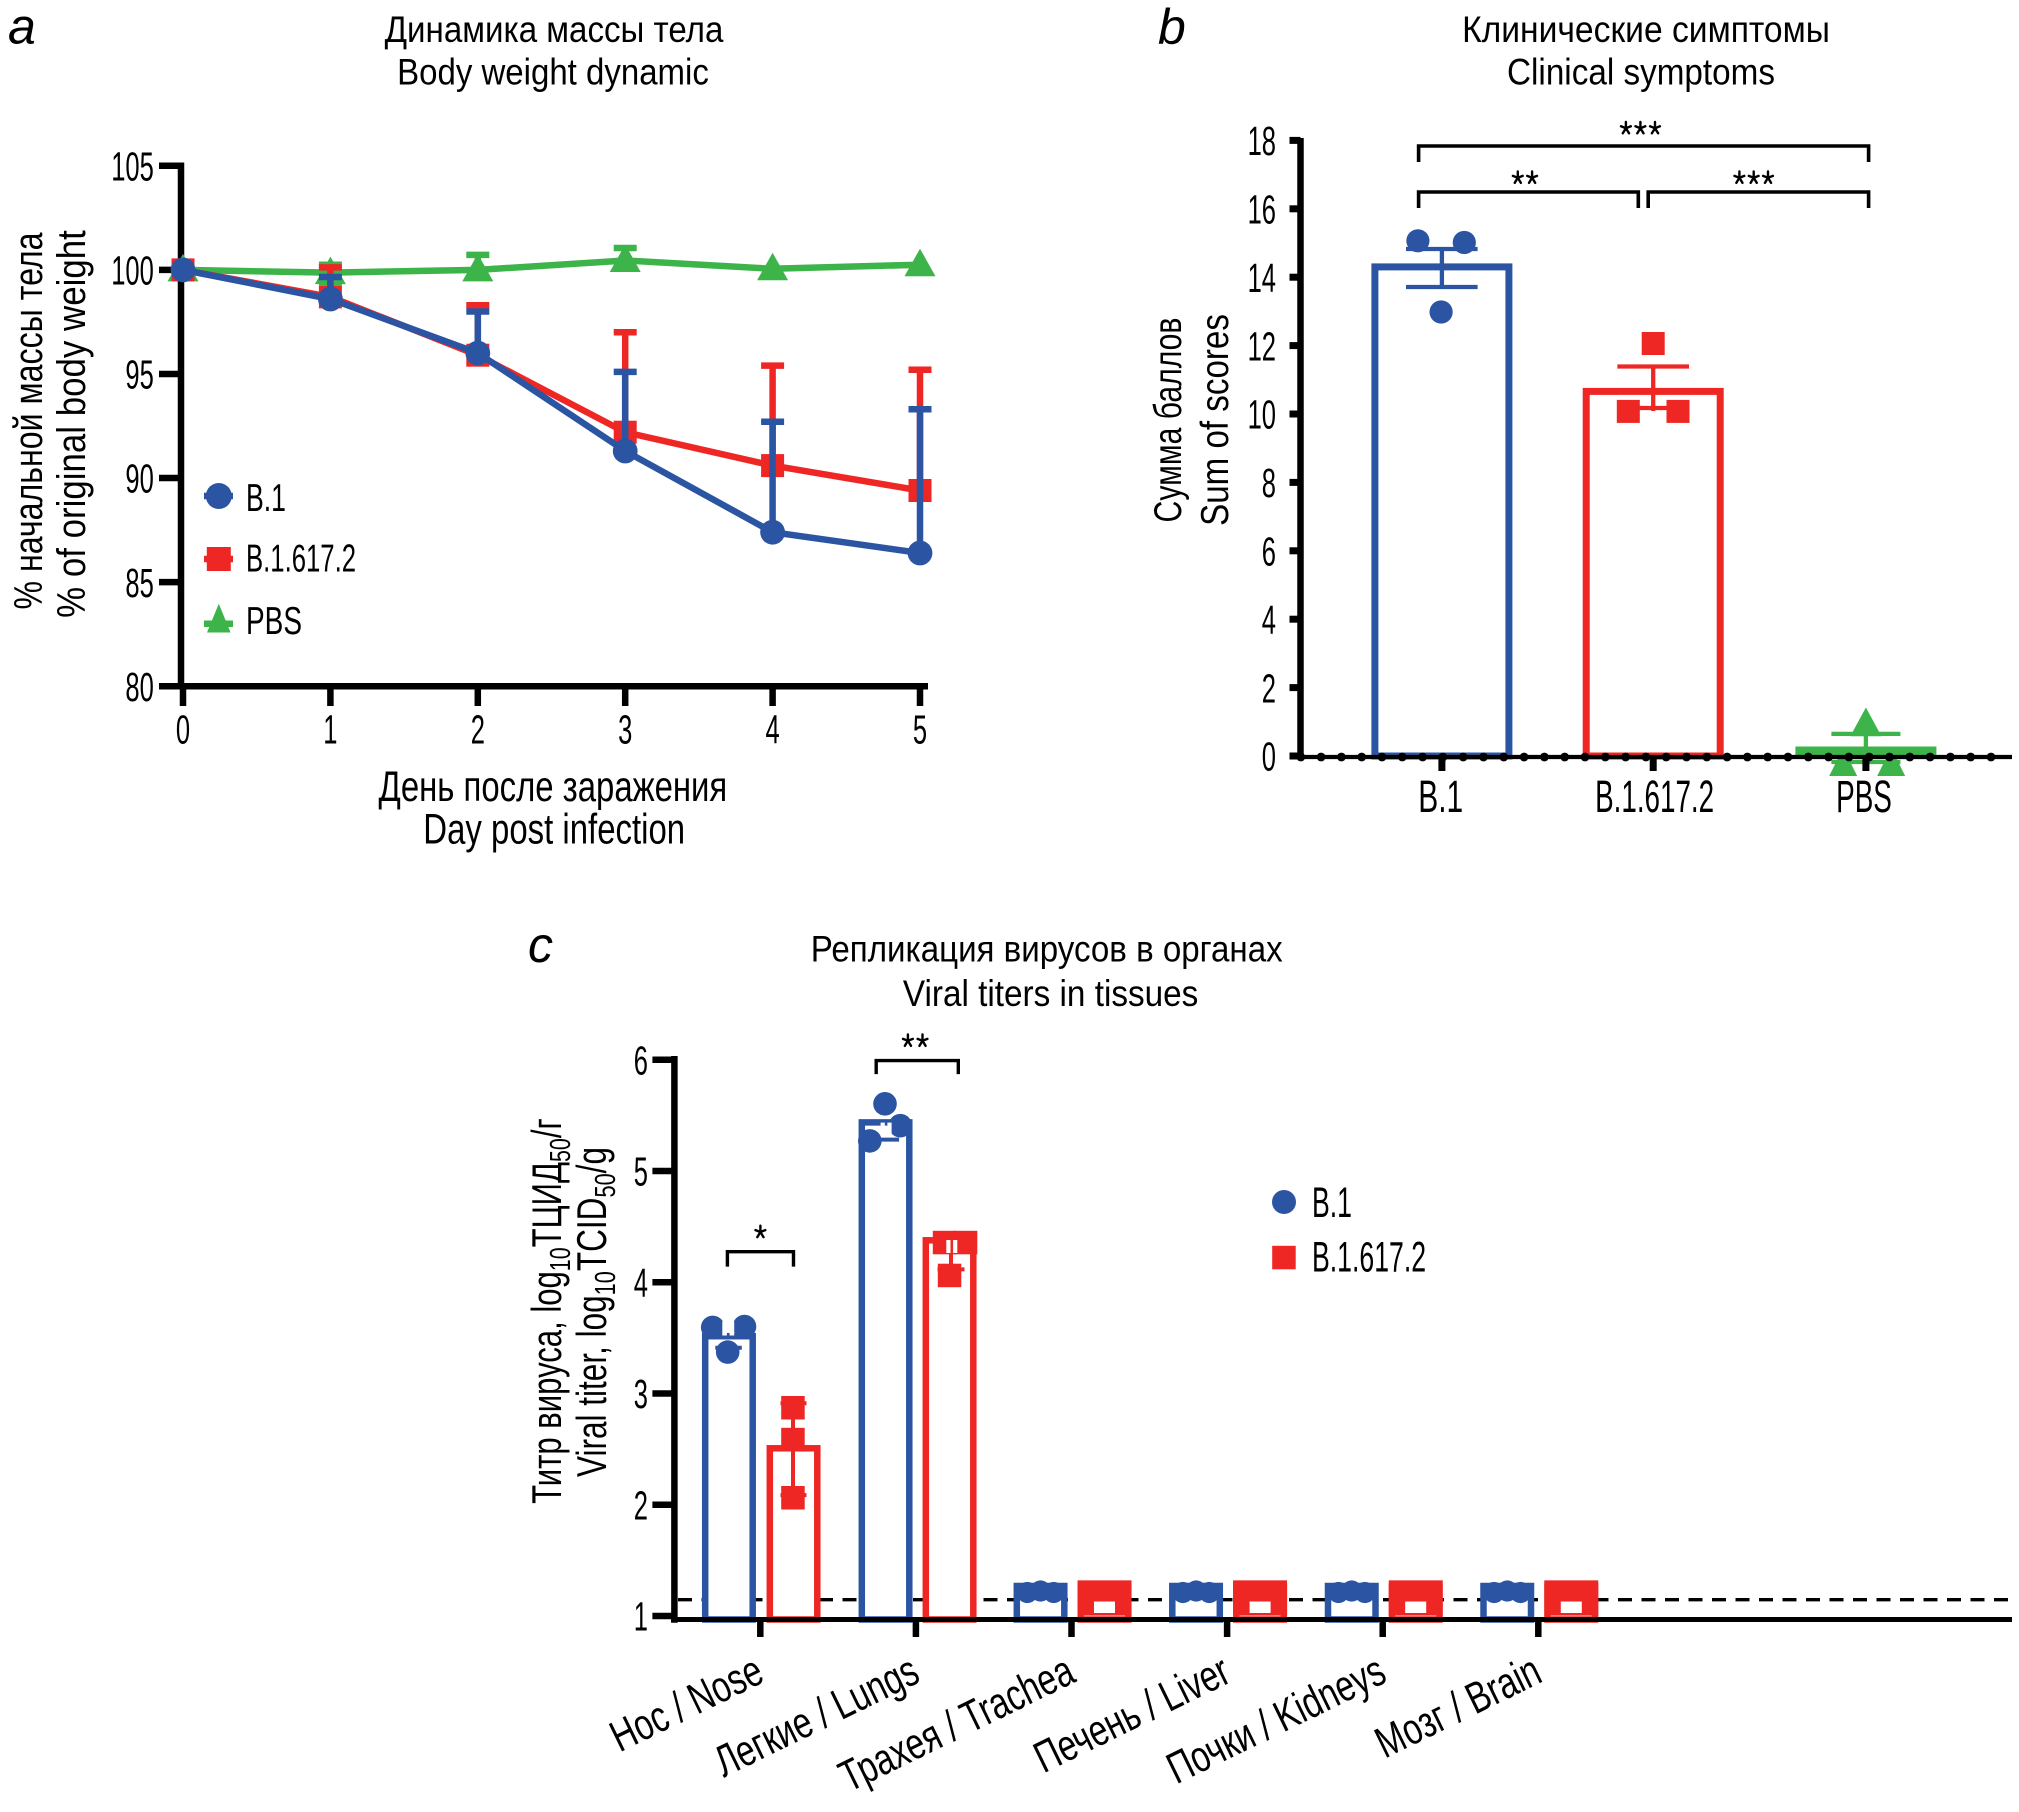 The width and height of the screenshot is (2019, 1812). I want to click on svg-text: 90, so click(139, 480).